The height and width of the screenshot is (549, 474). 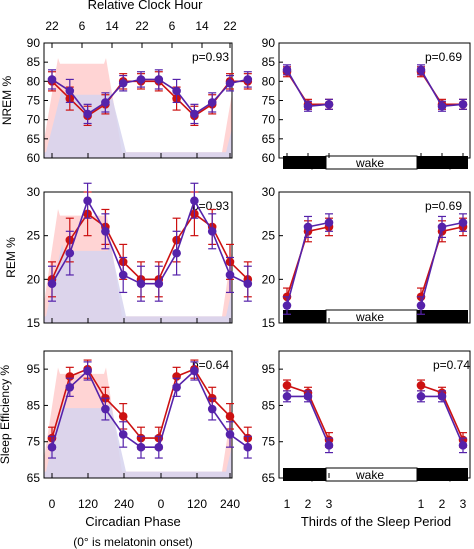 I want to click on top-tick-label: 6, so click(x=82, y=26).